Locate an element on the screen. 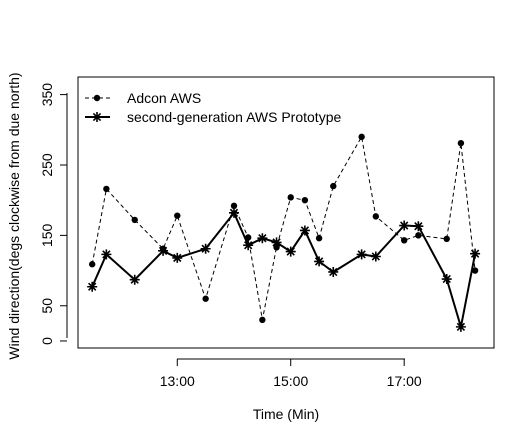 The image size is (532, 445). legend-label-adcon: Adcon AWS is located at coordinates (164, 98).